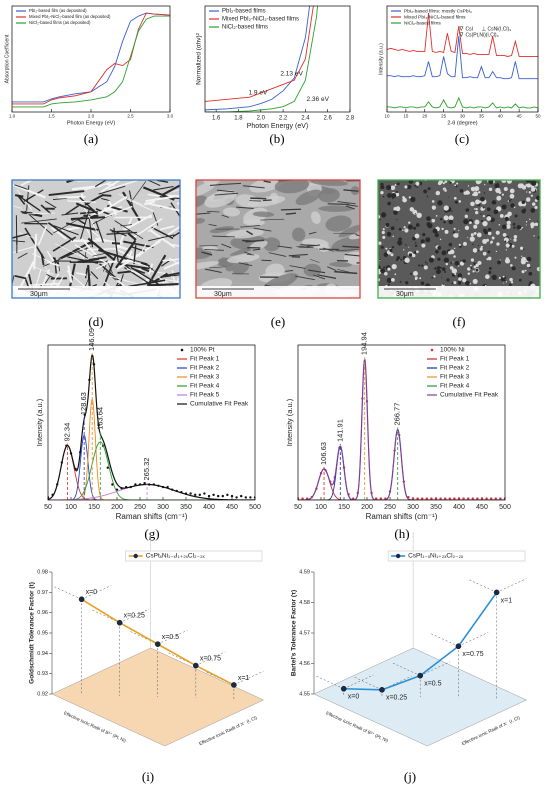  What do you see at coordinates (99, 418) in the screenshot?
I see `peak-label: 163.64` at bounding box center [99, 418].